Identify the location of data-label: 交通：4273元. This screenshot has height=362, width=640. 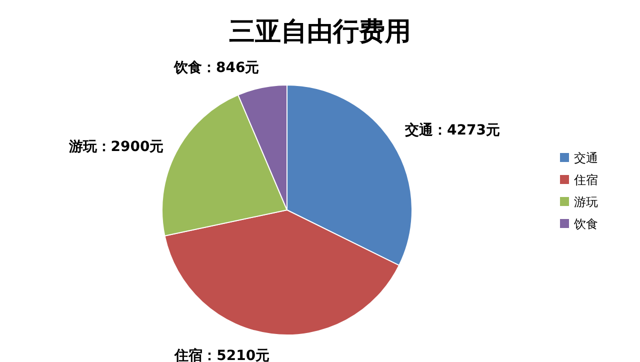
(452, 130).